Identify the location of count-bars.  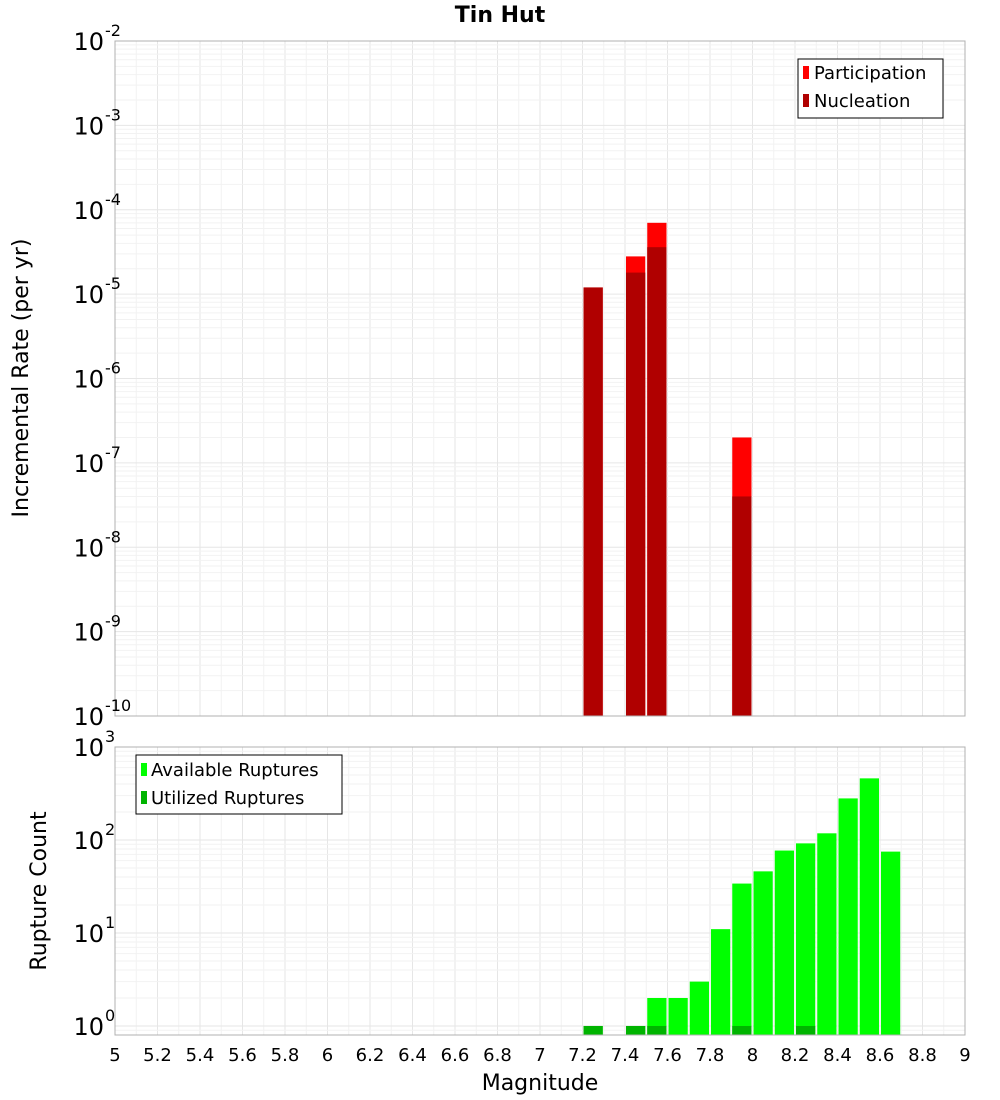
(742, 906).